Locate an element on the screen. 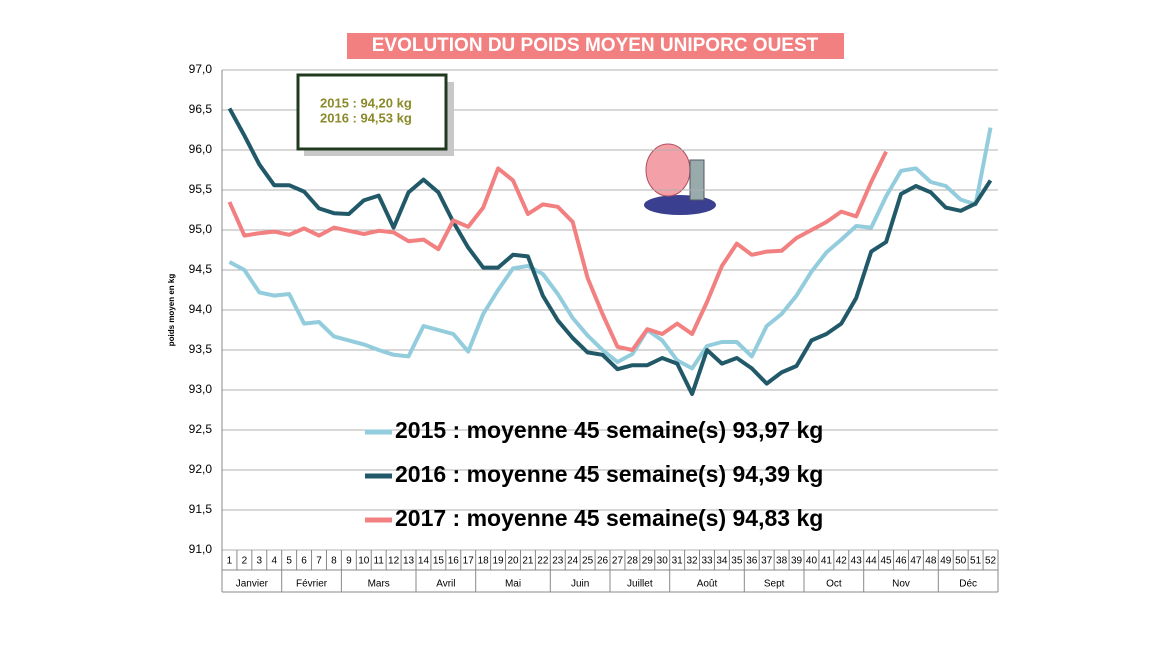 The height and width of the screenshot is (658, 1169). month-label: Avril is located at coordinates (445, 584).